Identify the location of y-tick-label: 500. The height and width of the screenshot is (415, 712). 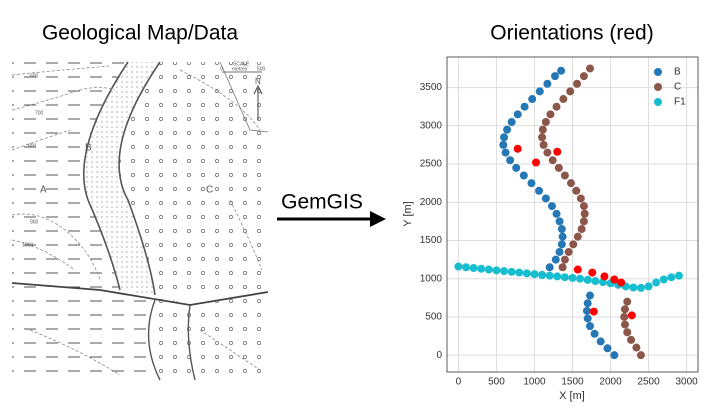
(433, 317).